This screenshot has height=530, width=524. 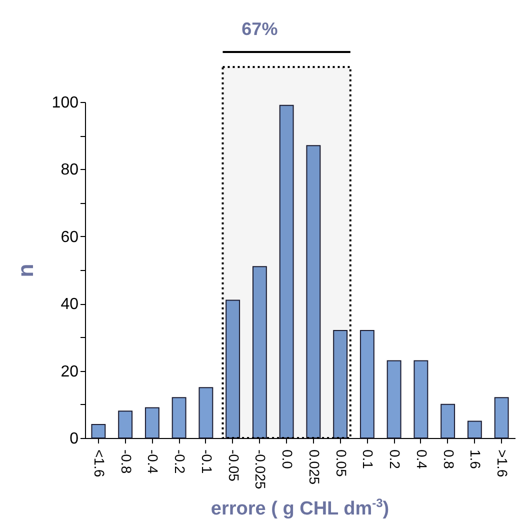 I want to click on x-tick-label: 0.0, so click(x=288, y=460).